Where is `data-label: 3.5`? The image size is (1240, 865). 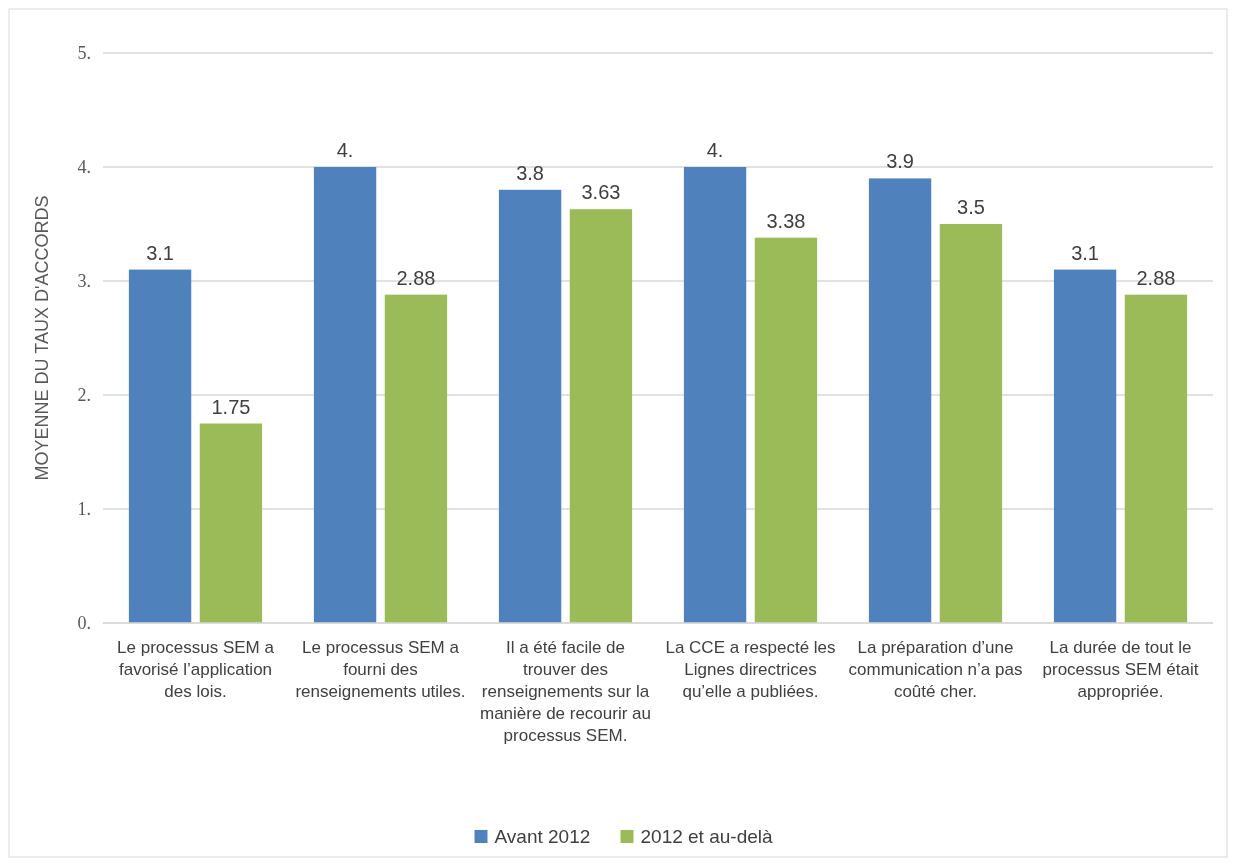
data-label: 3.5 is located at coordinates (971, 207).